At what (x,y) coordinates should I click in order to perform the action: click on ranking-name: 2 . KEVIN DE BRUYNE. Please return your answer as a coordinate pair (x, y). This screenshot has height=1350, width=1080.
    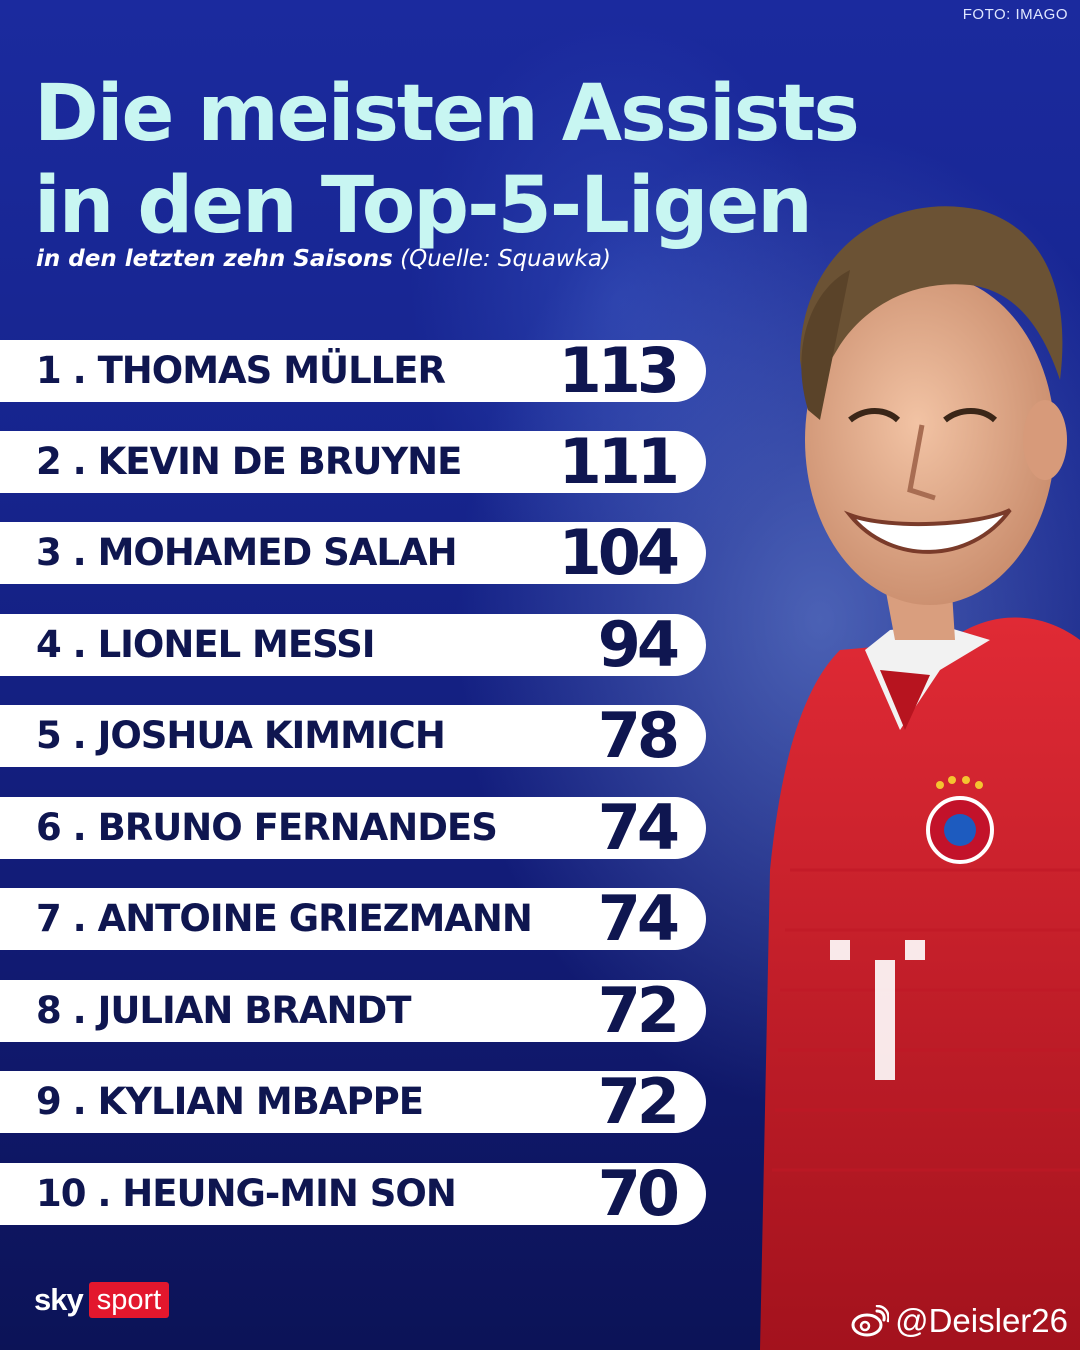
    Looking at the image, I should click on (249, 461).